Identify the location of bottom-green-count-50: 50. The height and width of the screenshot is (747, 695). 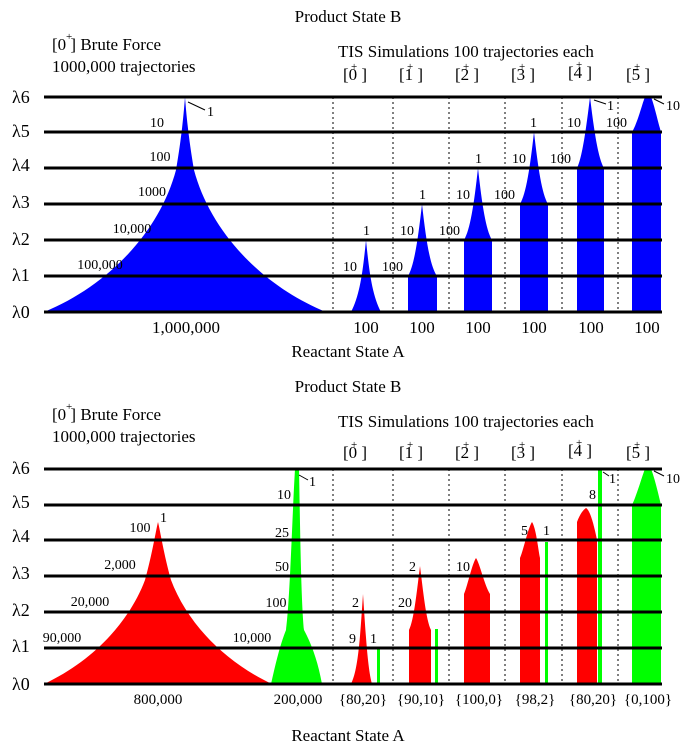
(282, 567).